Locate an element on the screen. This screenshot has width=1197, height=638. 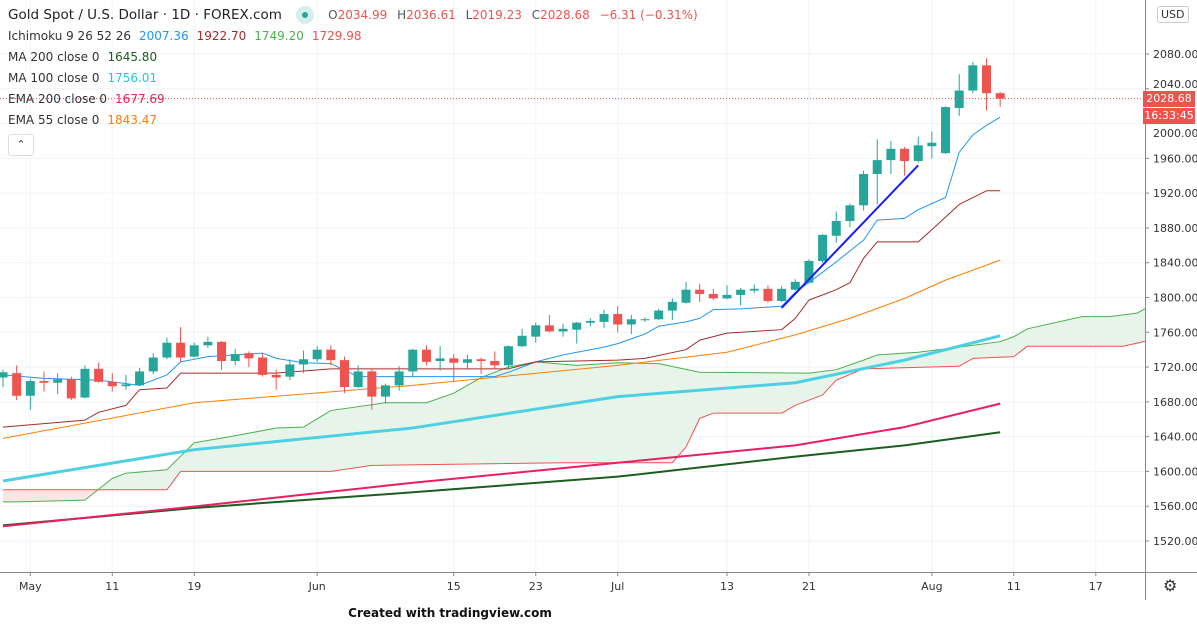
price-tick-label: 1840.00 is located at coordinates (1175, 263).